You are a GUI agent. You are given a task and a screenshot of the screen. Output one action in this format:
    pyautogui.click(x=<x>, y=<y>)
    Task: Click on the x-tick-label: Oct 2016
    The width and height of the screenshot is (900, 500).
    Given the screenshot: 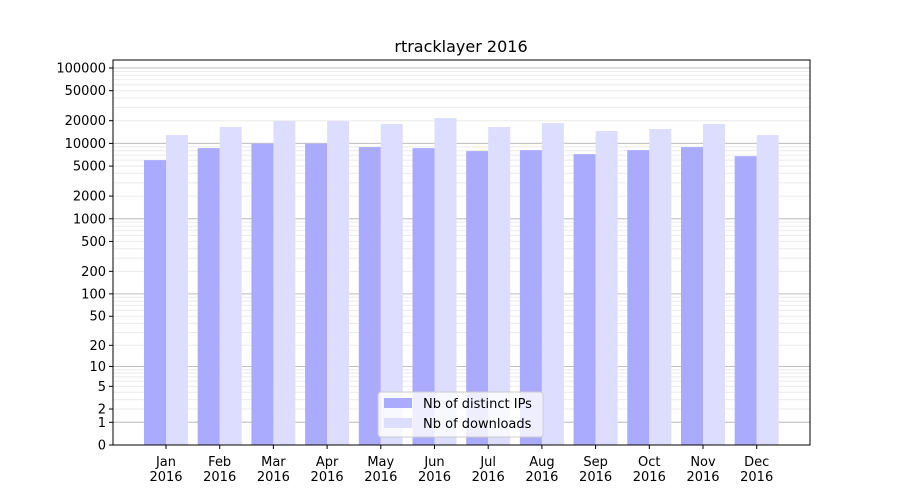 What is the action you would take?
    pyautogui.click(x=649, y=470)
    